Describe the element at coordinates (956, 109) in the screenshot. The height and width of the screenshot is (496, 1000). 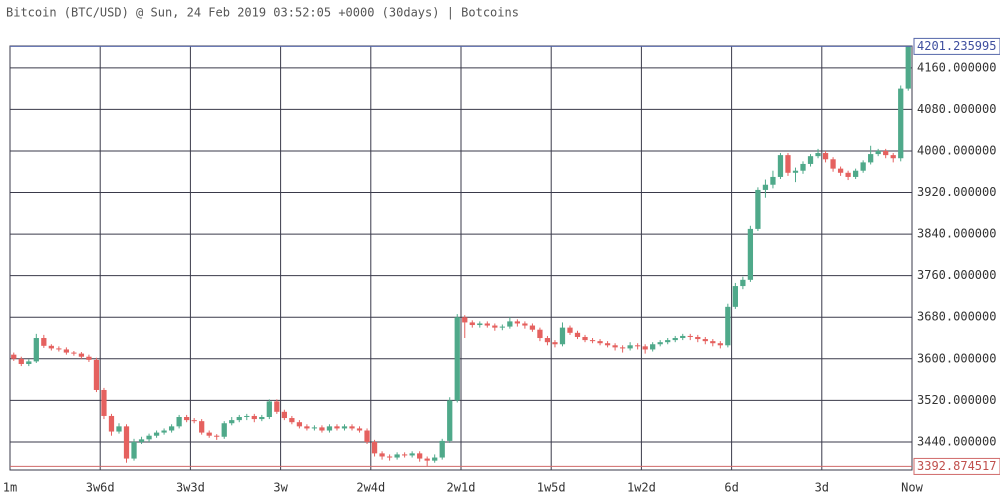
I see `y-tick-label: 4080.000000` at that location.